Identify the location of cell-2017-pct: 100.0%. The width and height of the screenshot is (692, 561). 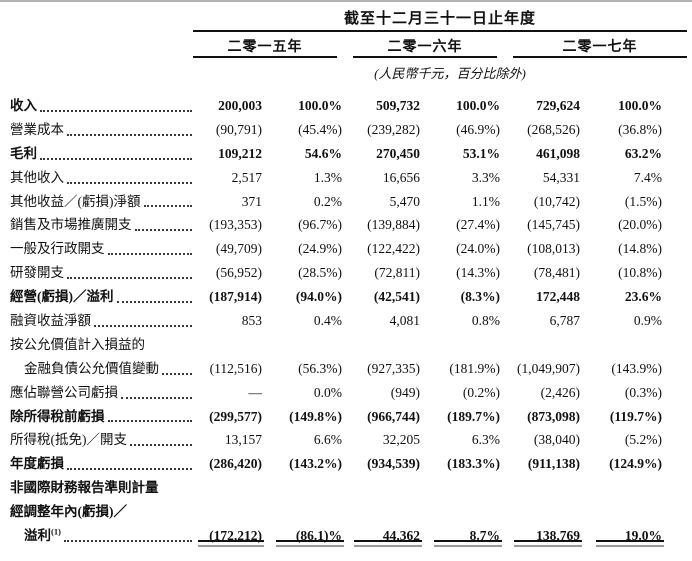
(640, 105).